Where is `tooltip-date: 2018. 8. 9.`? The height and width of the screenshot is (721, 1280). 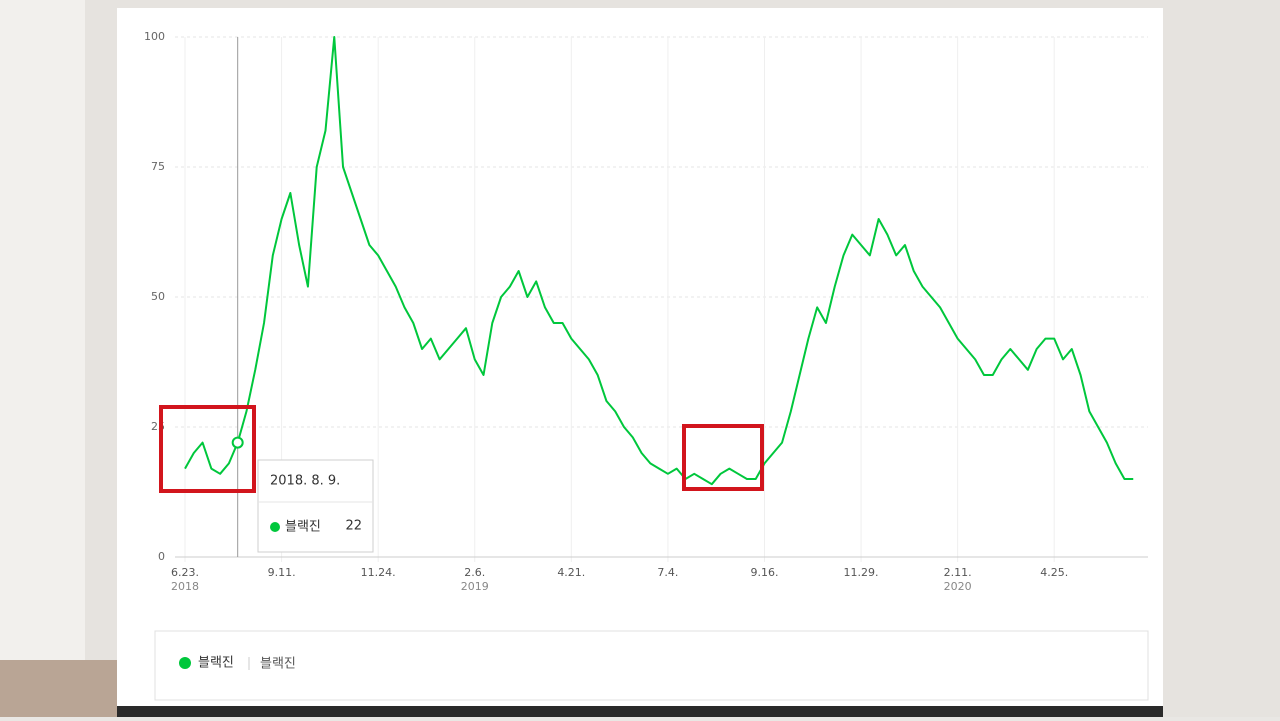 tooltip-date: 2018. 8. 9. is located at coordinates (305, 481).